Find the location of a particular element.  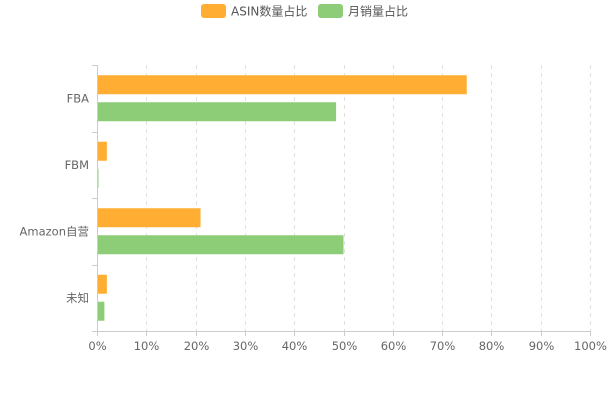

x-tick-label: 10% is located at coordinates (147, 346).